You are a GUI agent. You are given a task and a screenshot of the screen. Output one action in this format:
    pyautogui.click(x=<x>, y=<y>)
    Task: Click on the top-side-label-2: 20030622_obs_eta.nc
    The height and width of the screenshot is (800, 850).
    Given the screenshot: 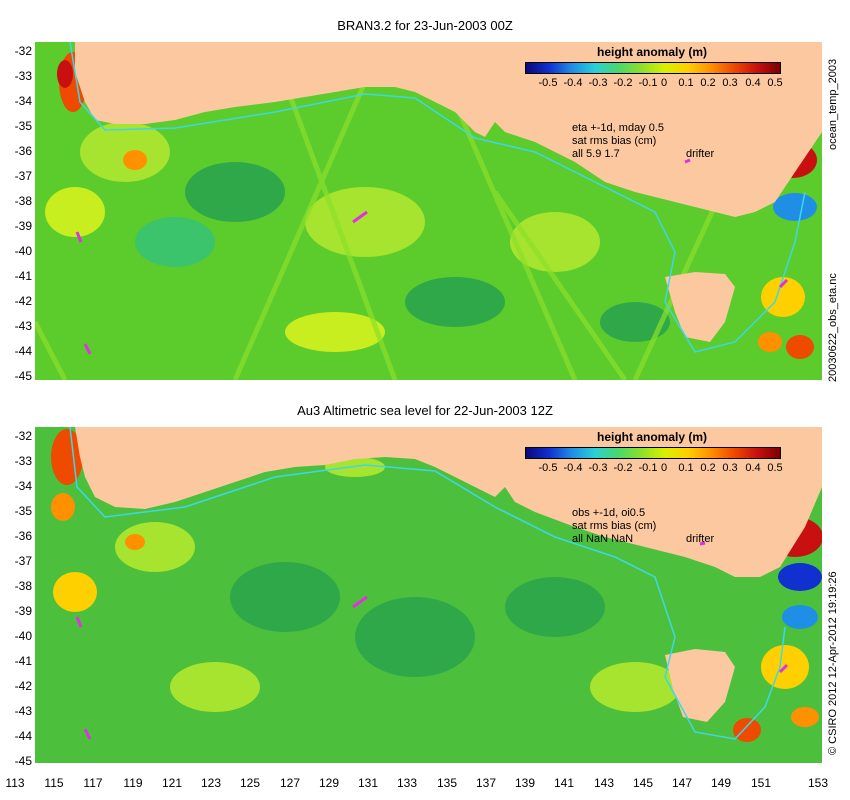 What is the action you would take?
    pyautogui.click(x=833, y=327)
    